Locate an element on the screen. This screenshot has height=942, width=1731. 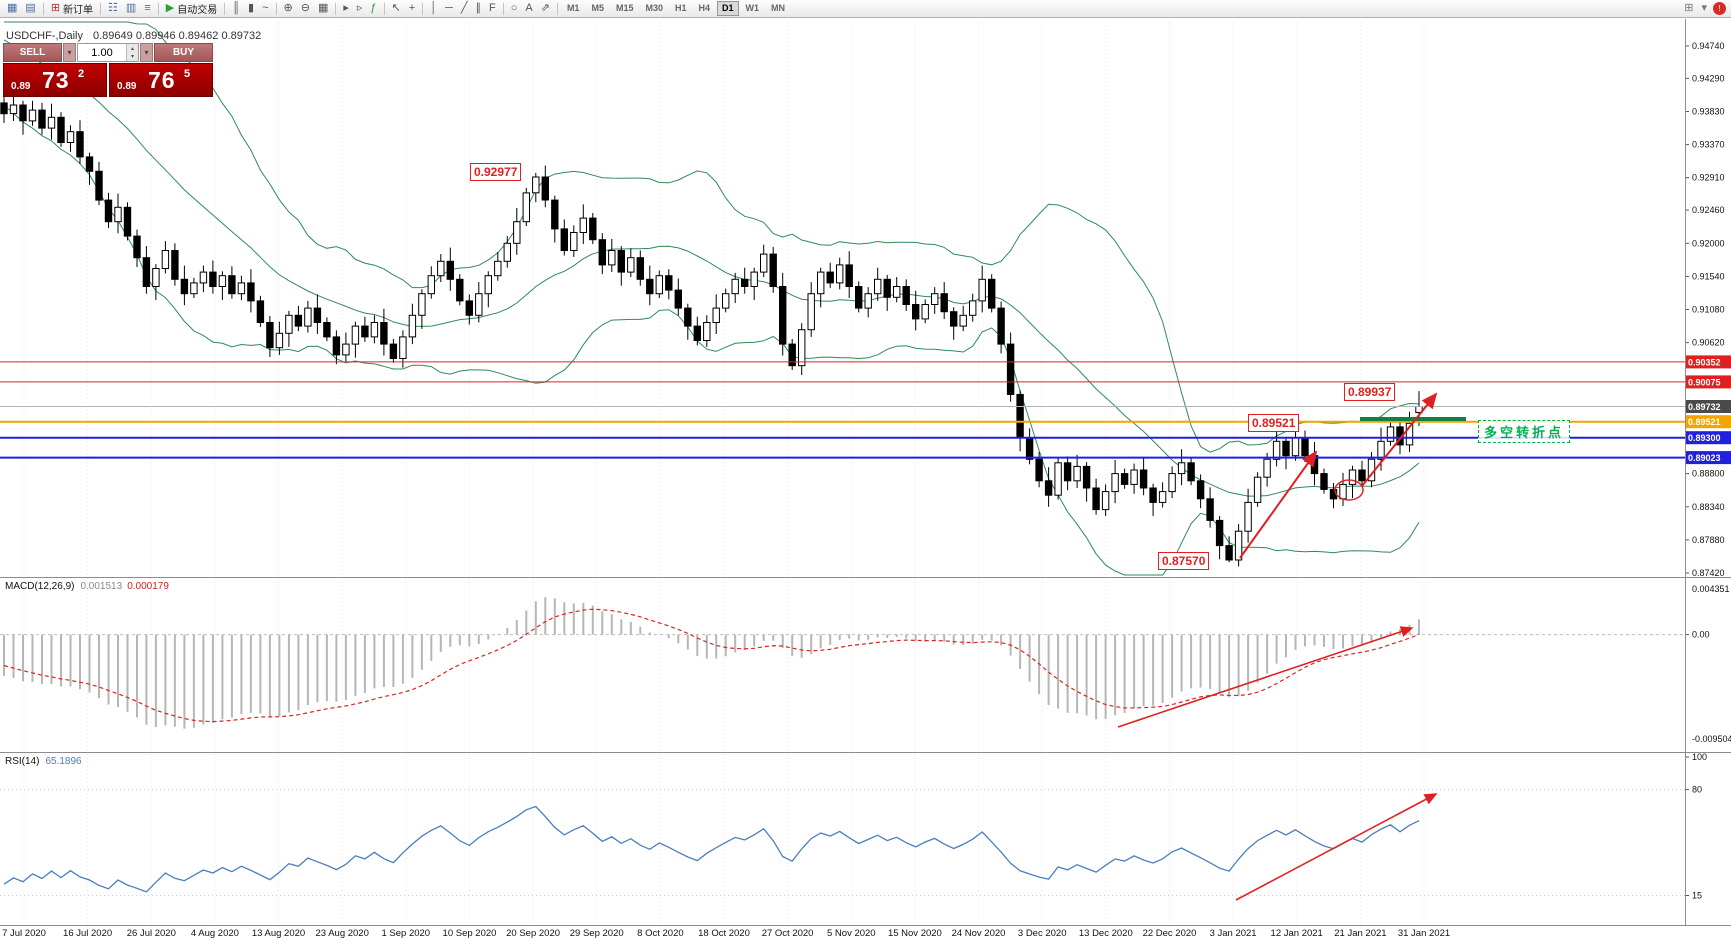
line-chart-icon-glyph: ~ is located at coordinates (265, 8).